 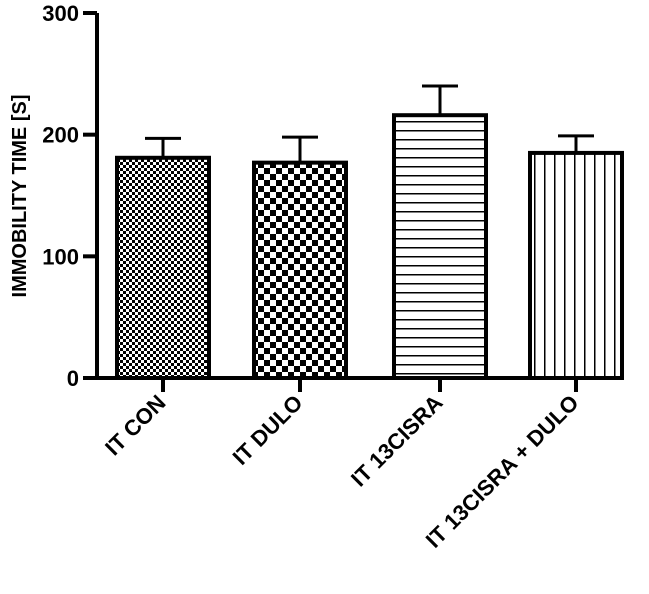 What do you see at coordinates (268, 430) in the screenshot?
I see `x-category-label: IT DULO` at bounding box center [268, 430].